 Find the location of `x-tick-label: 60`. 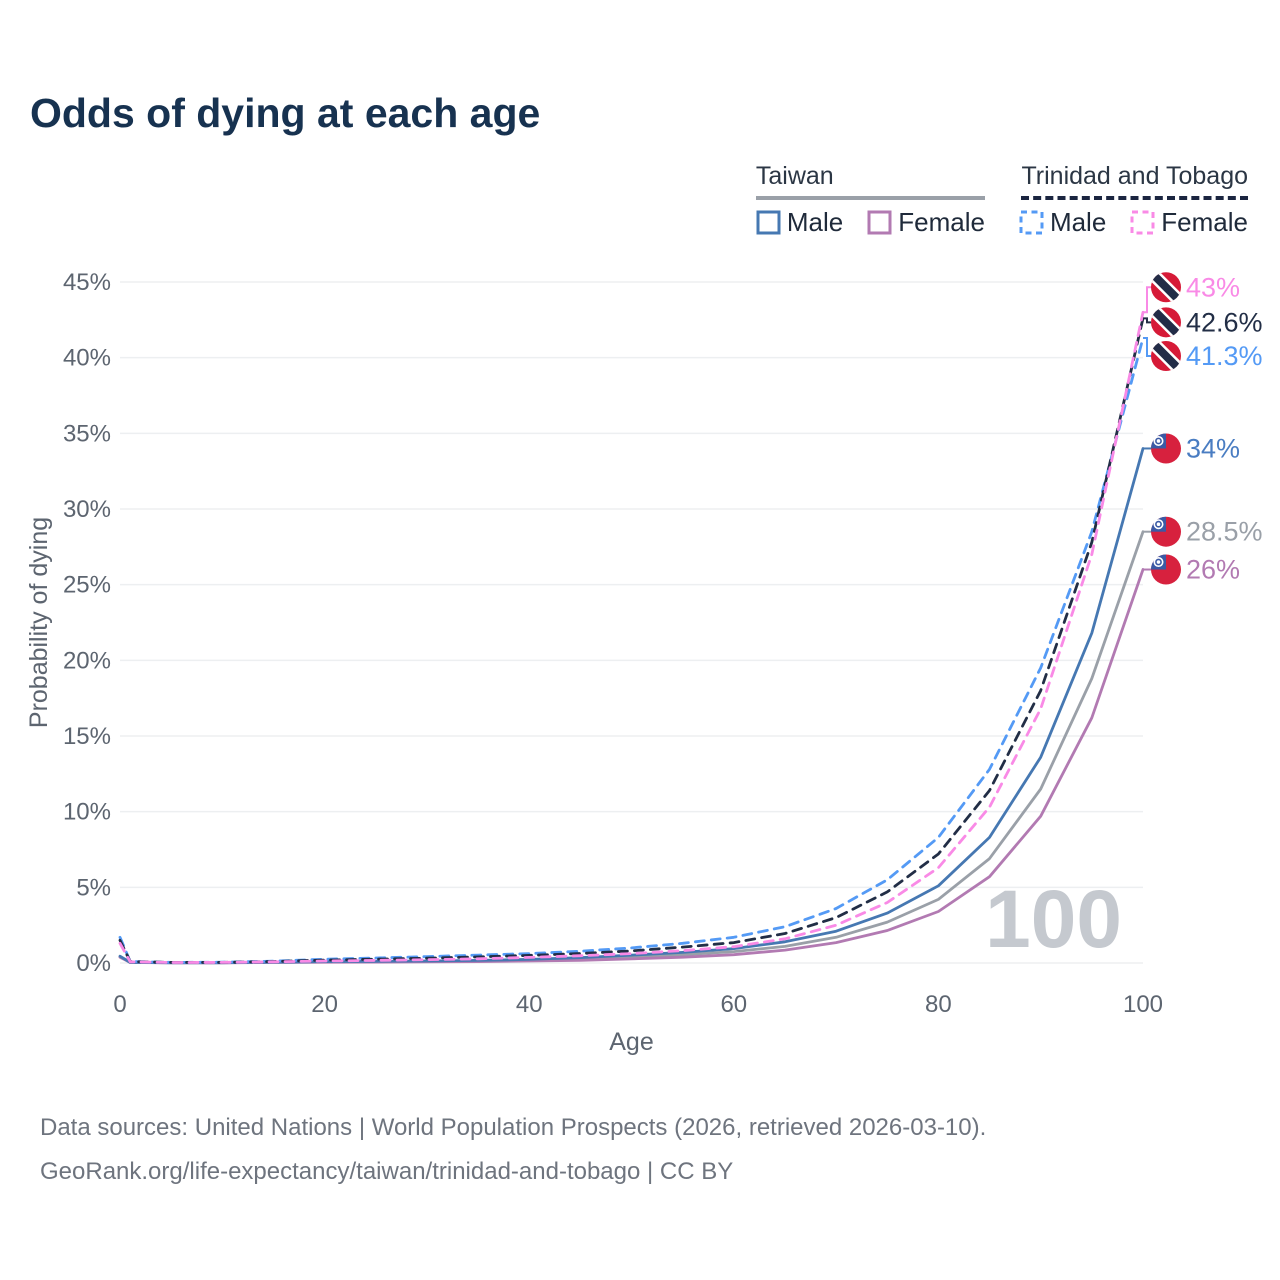

x-tick-label: 60 is located at coordinates (733, 1004).